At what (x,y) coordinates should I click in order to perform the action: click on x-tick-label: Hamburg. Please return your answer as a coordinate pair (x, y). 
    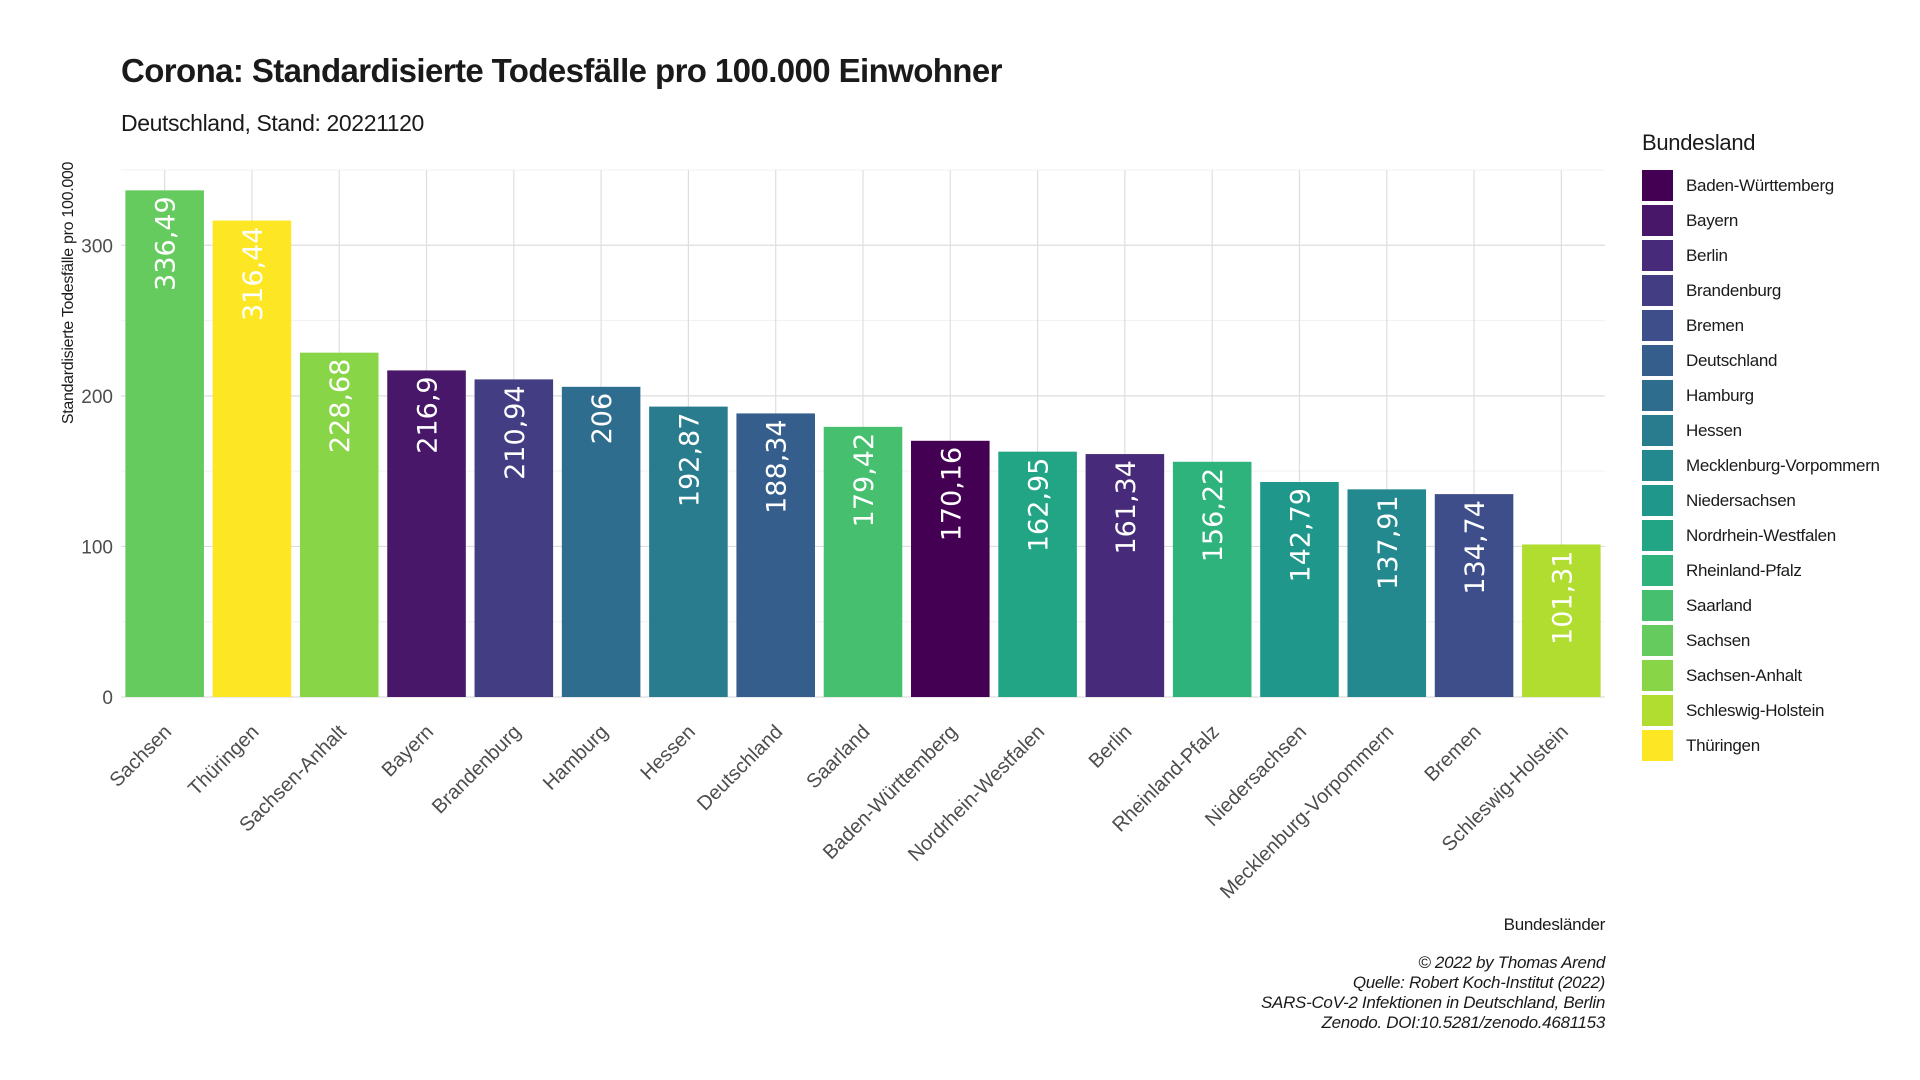
    Looking at the image, I should click on (576, 758).